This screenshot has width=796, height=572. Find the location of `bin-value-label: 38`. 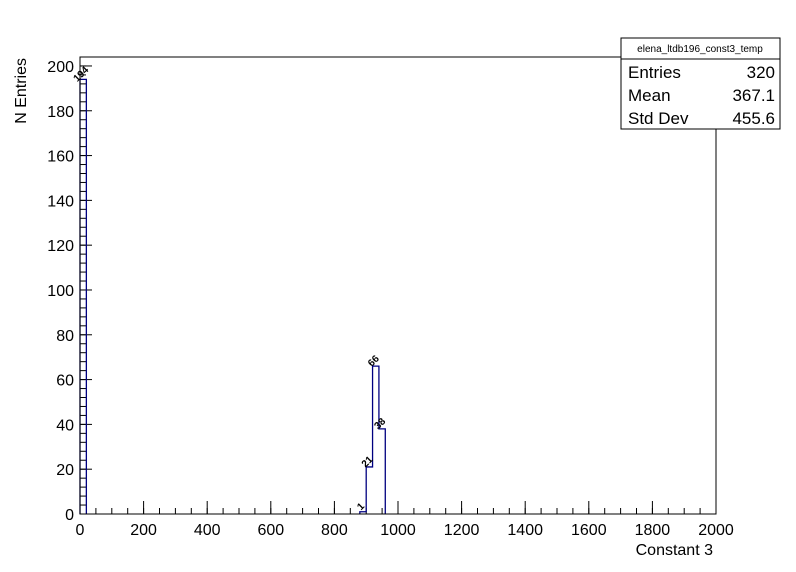

bin-value-label: 38 is located at coordinates (381, 424).